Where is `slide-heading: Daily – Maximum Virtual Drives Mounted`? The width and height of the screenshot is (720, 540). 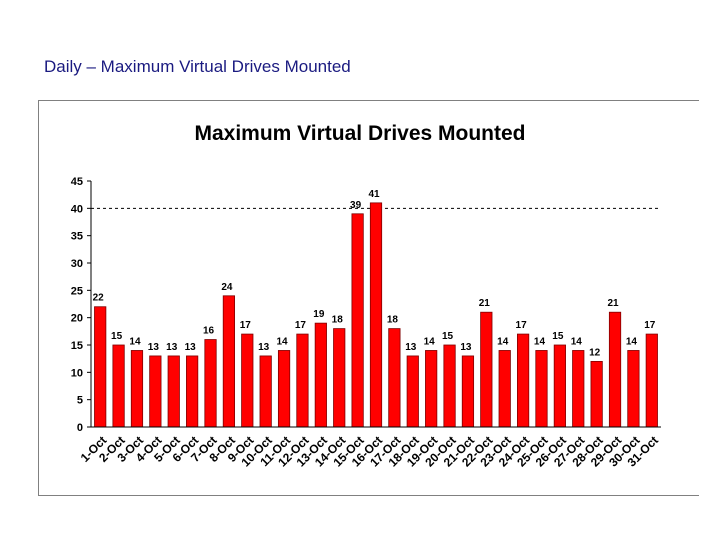 slide-heading: Daily – Maximum Virtual Drives Mounted is located at coordinates (197, 66).